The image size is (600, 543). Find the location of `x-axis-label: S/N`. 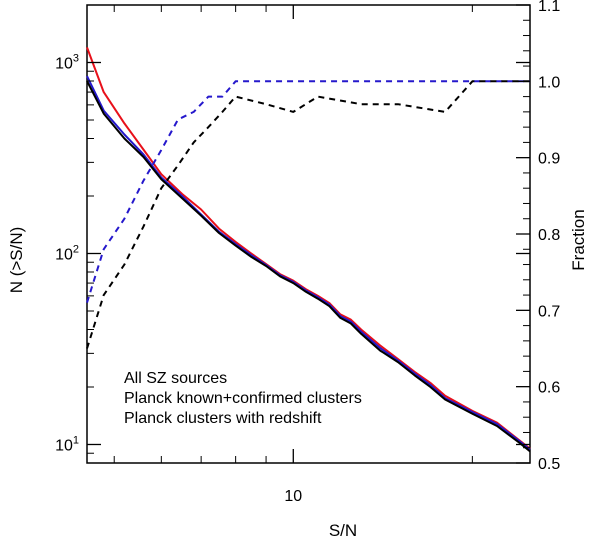

x-axis-label: S/N is located at coordinates (343, 530).